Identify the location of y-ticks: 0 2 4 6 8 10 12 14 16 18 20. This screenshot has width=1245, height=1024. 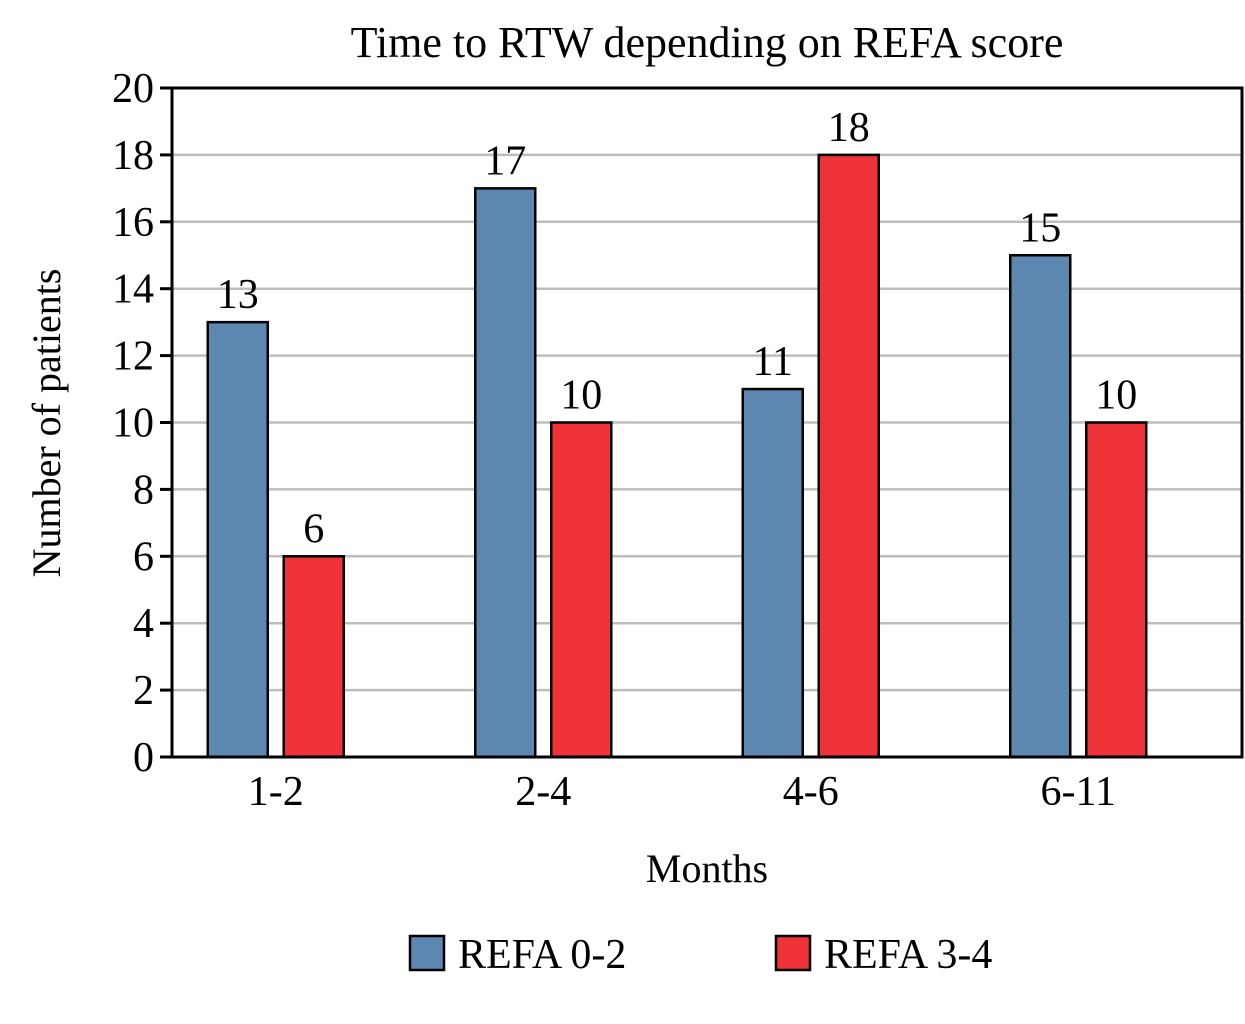
(142, 423).